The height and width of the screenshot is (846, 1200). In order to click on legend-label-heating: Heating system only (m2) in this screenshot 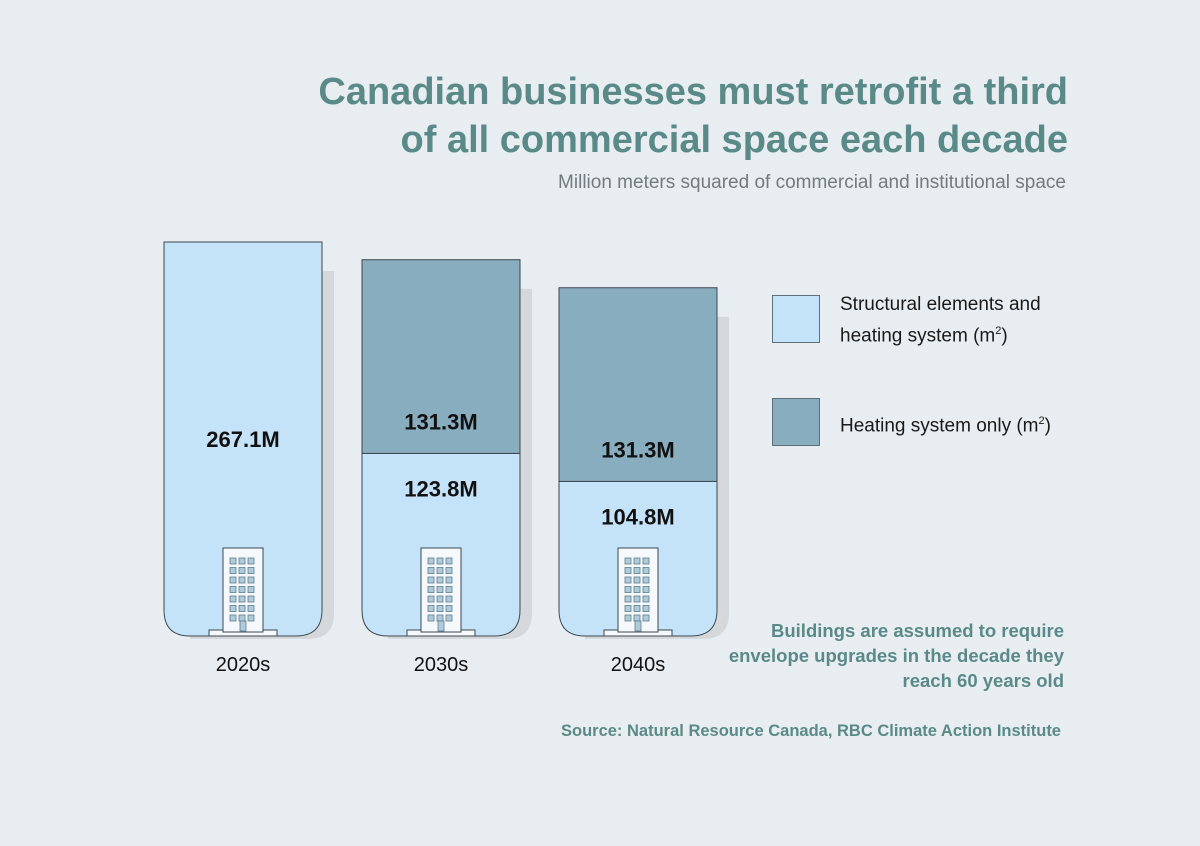, I will do `click(970, 423)`.